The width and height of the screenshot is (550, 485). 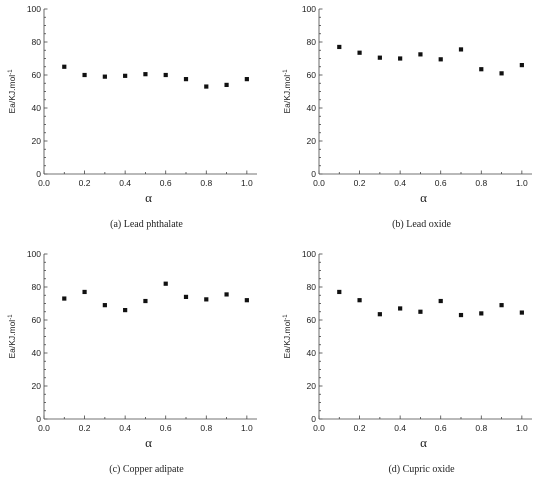 I want to click on panel-caption: (a) Lead phthalate, so click(x=146, y=224).